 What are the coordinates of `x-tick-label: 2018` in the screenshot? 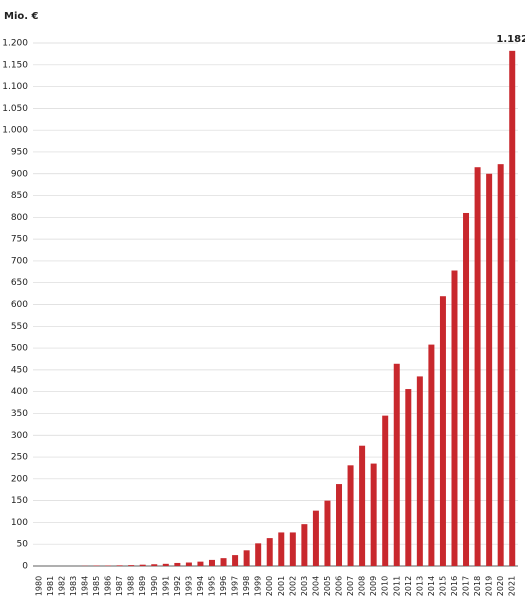 It's located at (477, 586).